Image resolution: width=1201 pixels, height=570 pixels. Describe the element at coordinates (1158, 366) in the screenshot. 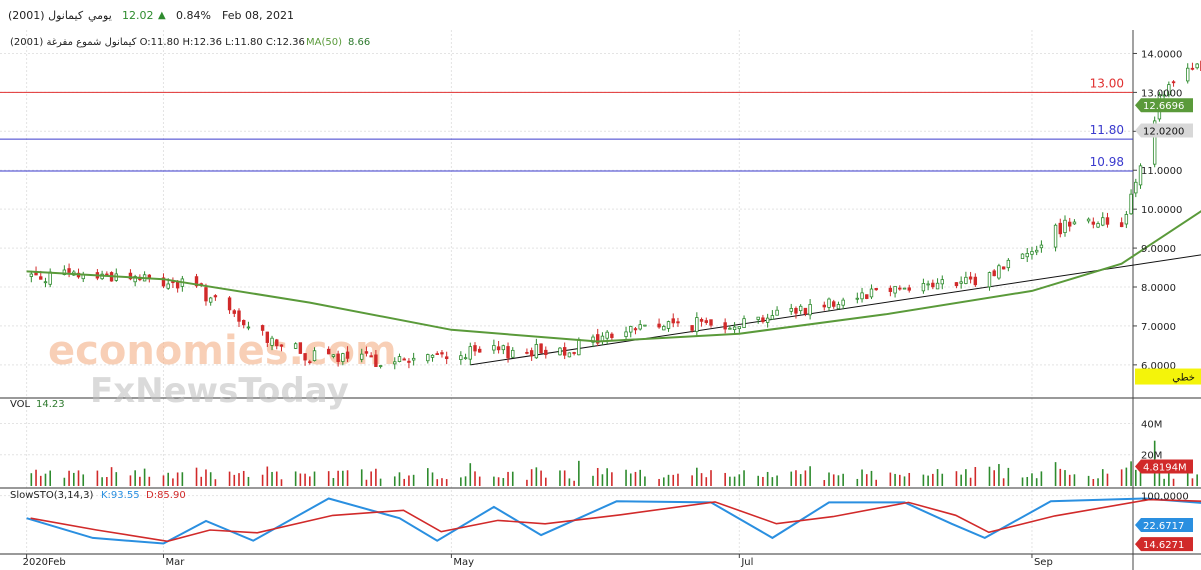

I see `y-tick-label: 6.0000` at that location.